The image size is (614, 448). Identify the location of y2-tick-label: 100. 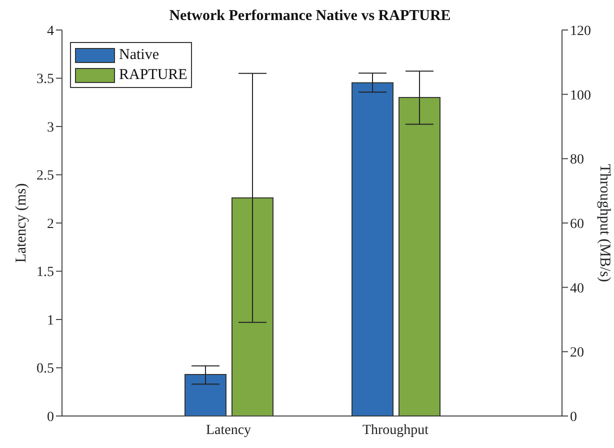
(580, 96).